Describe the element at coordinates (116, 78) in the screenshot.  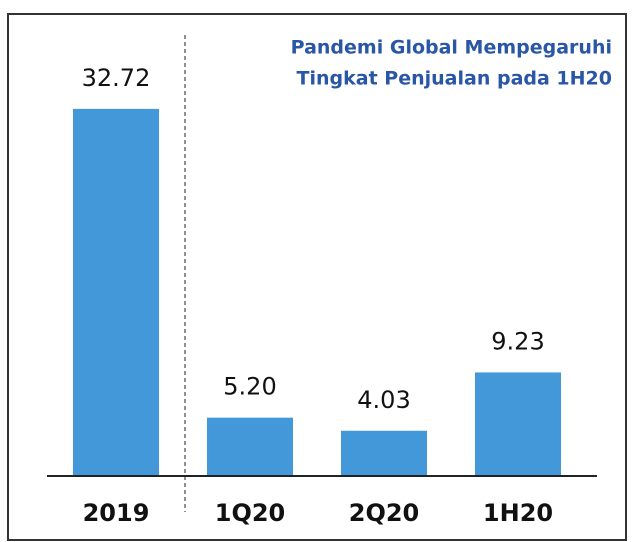
I see `data-label: 32.72` at that location.